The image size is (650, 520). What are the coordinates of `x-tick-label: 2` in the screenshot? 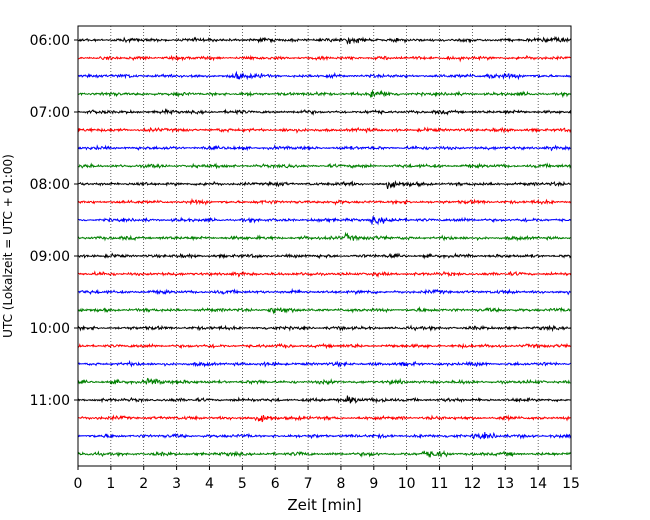 It's located at (143, 484).